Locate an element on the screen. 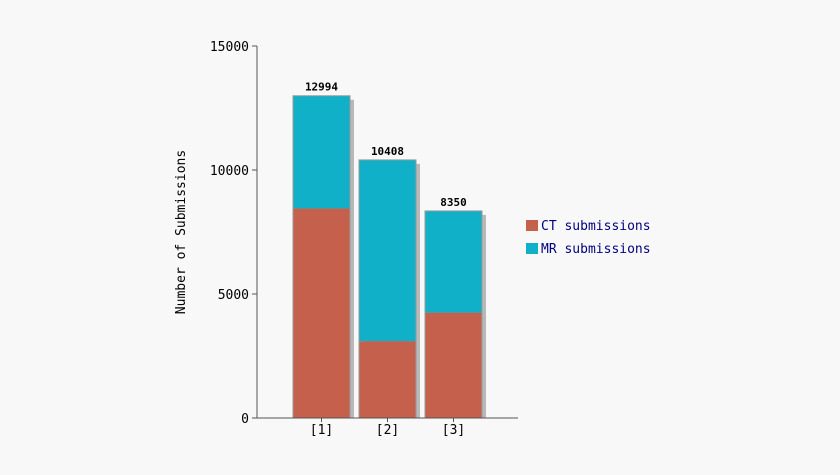  bar-total-label: 8350 is located at coordinates (453, 202).